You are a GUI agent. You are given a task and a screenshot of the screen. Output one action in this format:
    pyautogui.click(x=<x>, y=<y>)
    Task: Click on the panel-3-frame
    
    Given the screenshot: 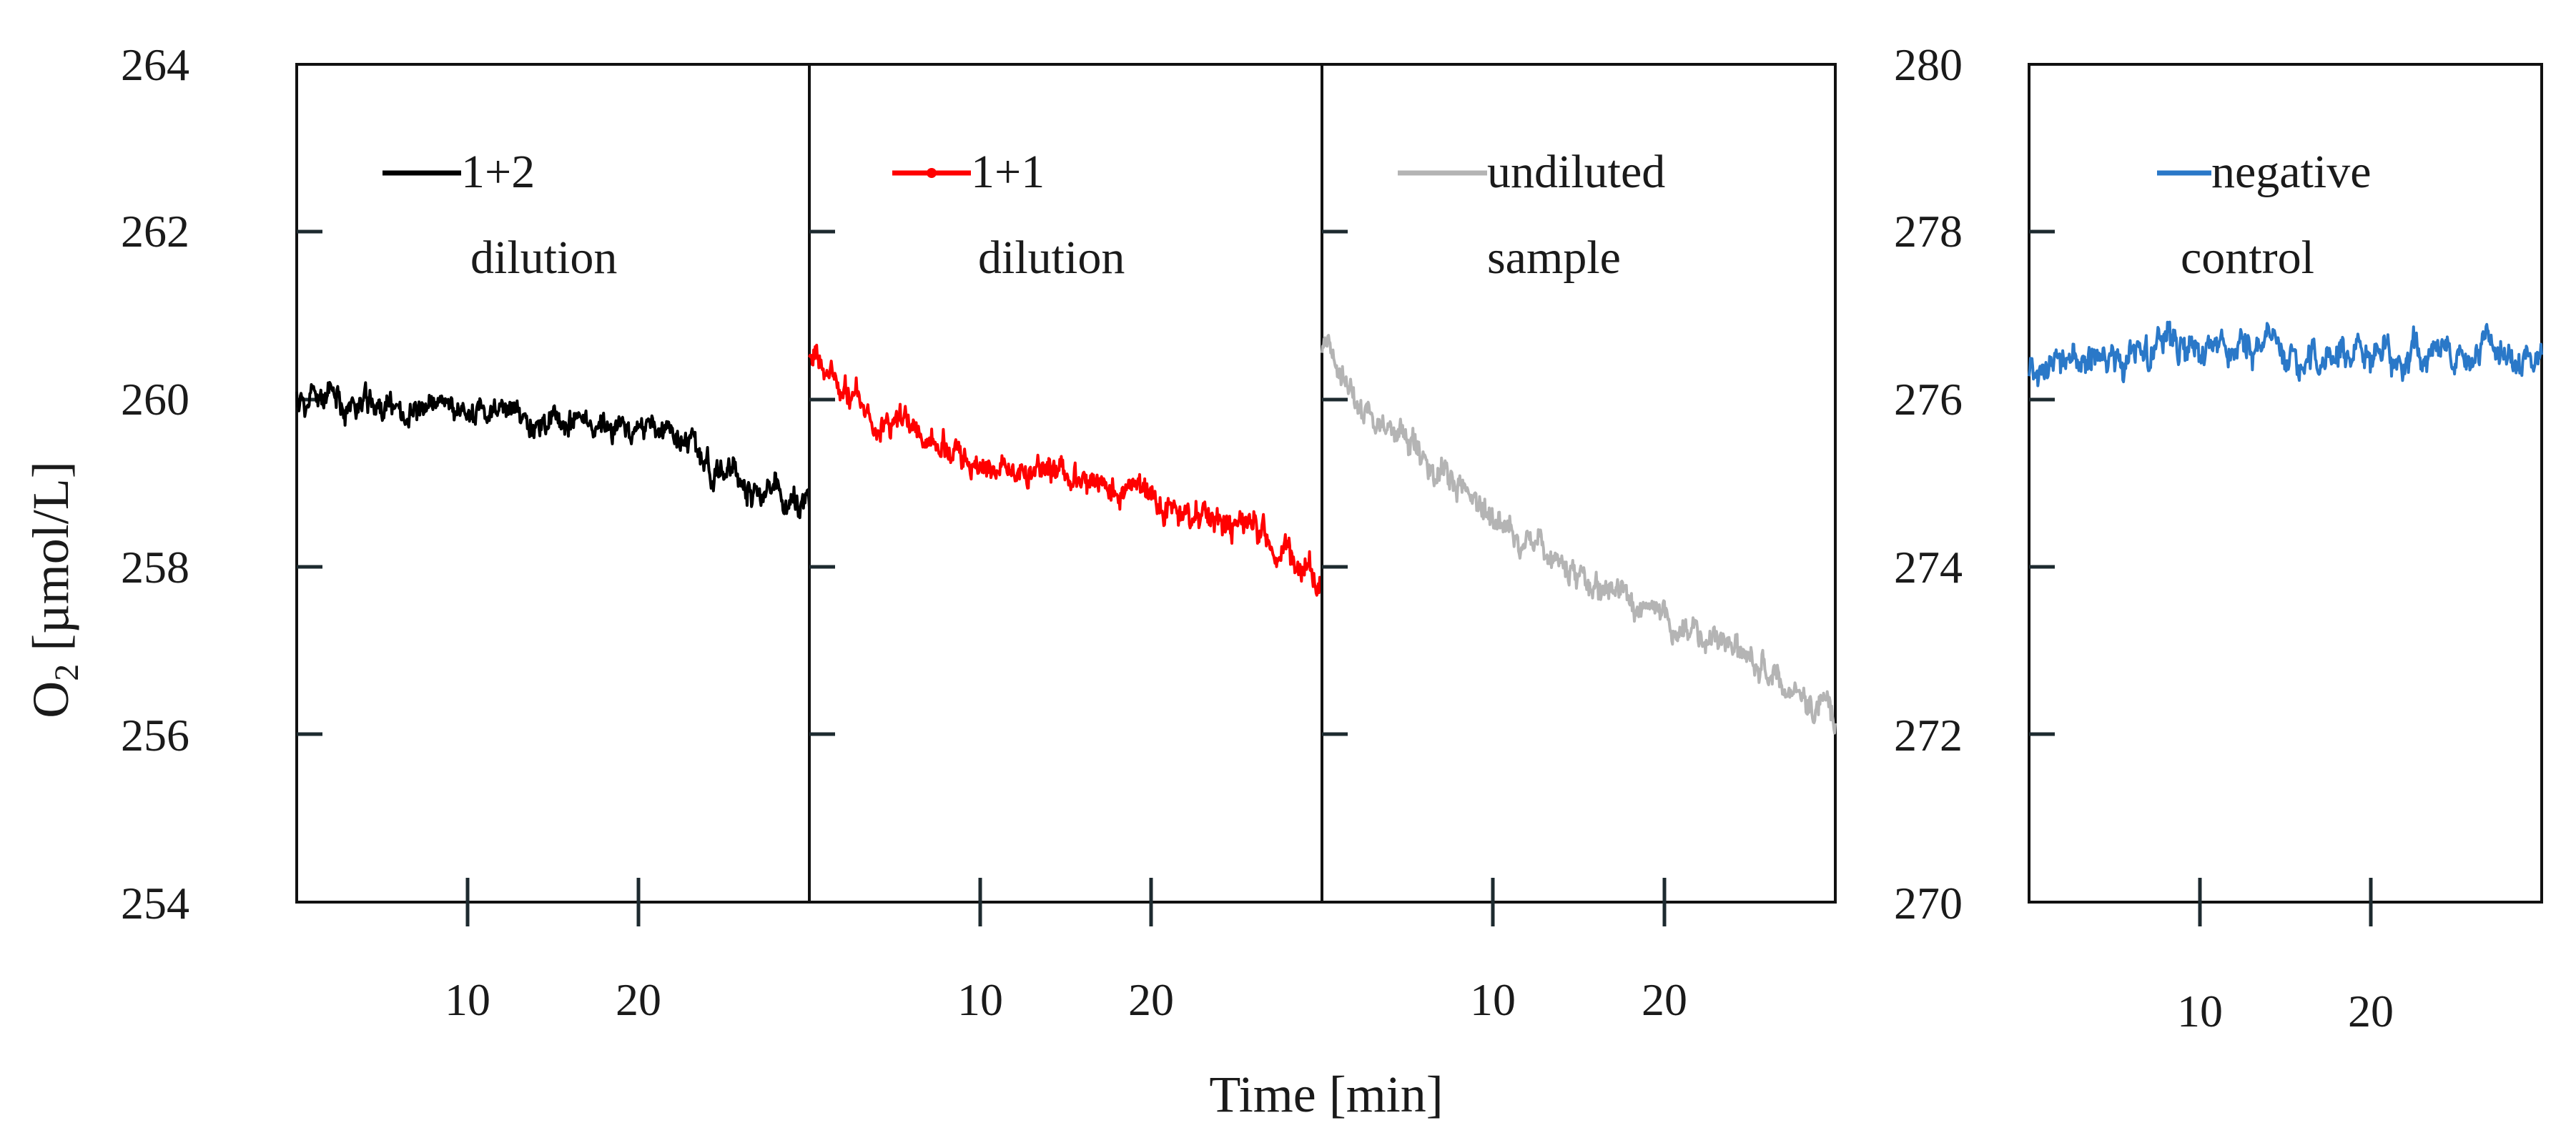 What is the action you would take?
    pyautogui.click(x=1579, y=483)
    